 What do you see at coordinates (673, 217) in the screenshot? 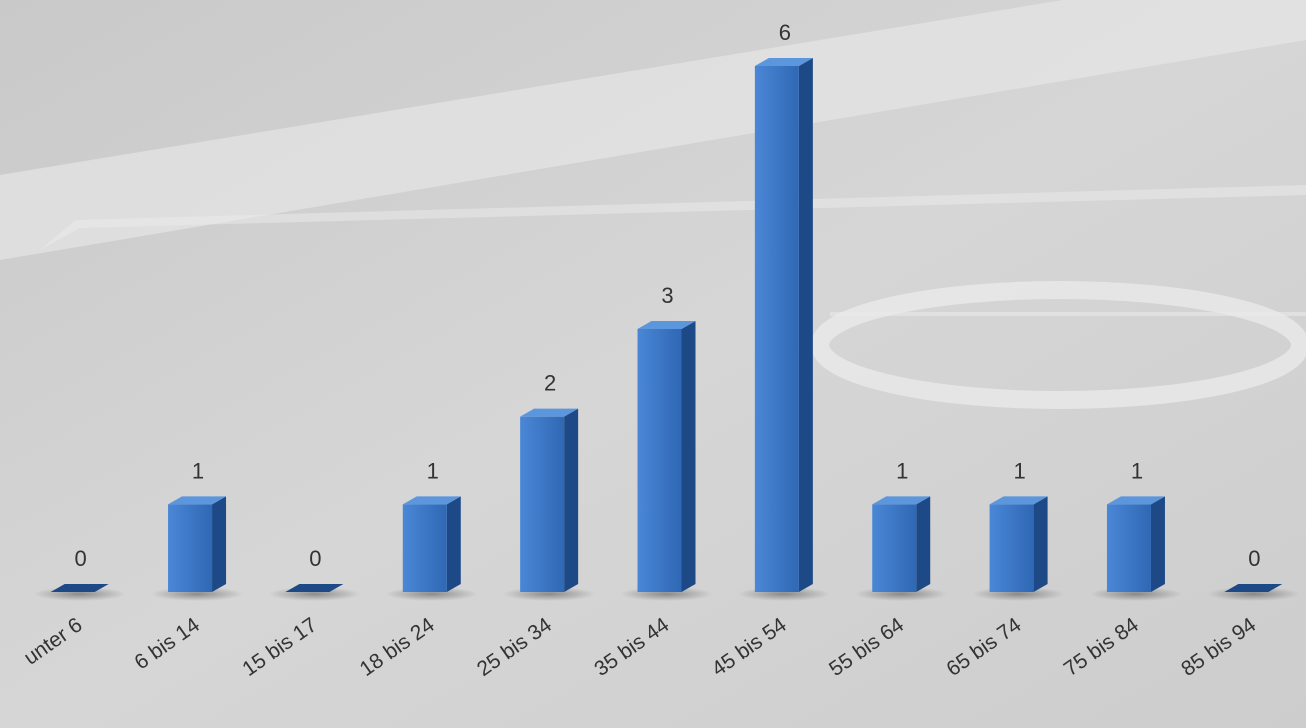
I see `background-line` at bounding box center [673, 217].